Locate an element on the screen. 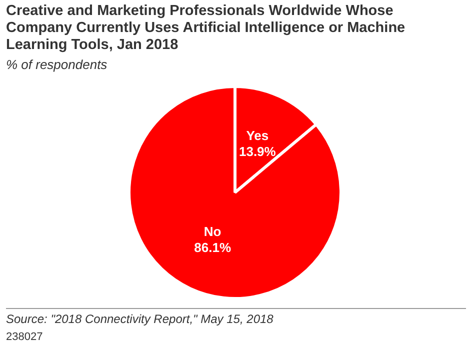  data-label: 86.1% is located at coordinates (213, 248).